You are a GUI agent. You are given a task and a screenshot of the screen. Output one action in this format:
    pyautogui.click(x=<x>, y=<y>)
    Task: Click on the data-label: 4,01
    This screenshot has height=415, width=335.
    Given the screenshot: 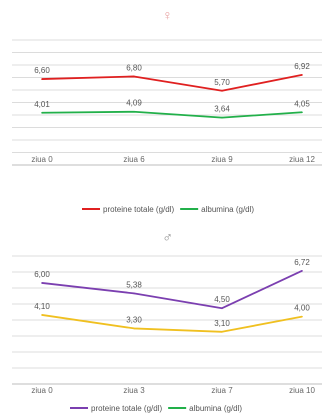 What is the action you would take?
    pyautogui.click(x=42, y=104)
    